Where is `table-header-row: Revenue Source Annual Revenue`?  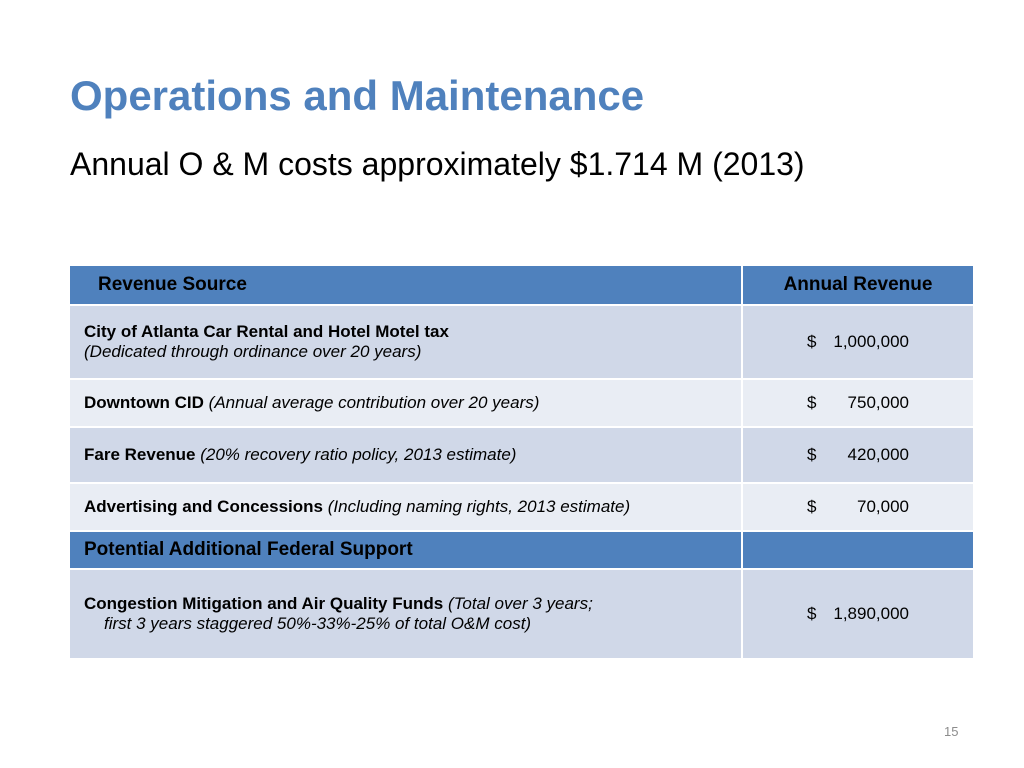
table-header-row: Revenue Source Annual Revenue is located at coordinates (521, 285).